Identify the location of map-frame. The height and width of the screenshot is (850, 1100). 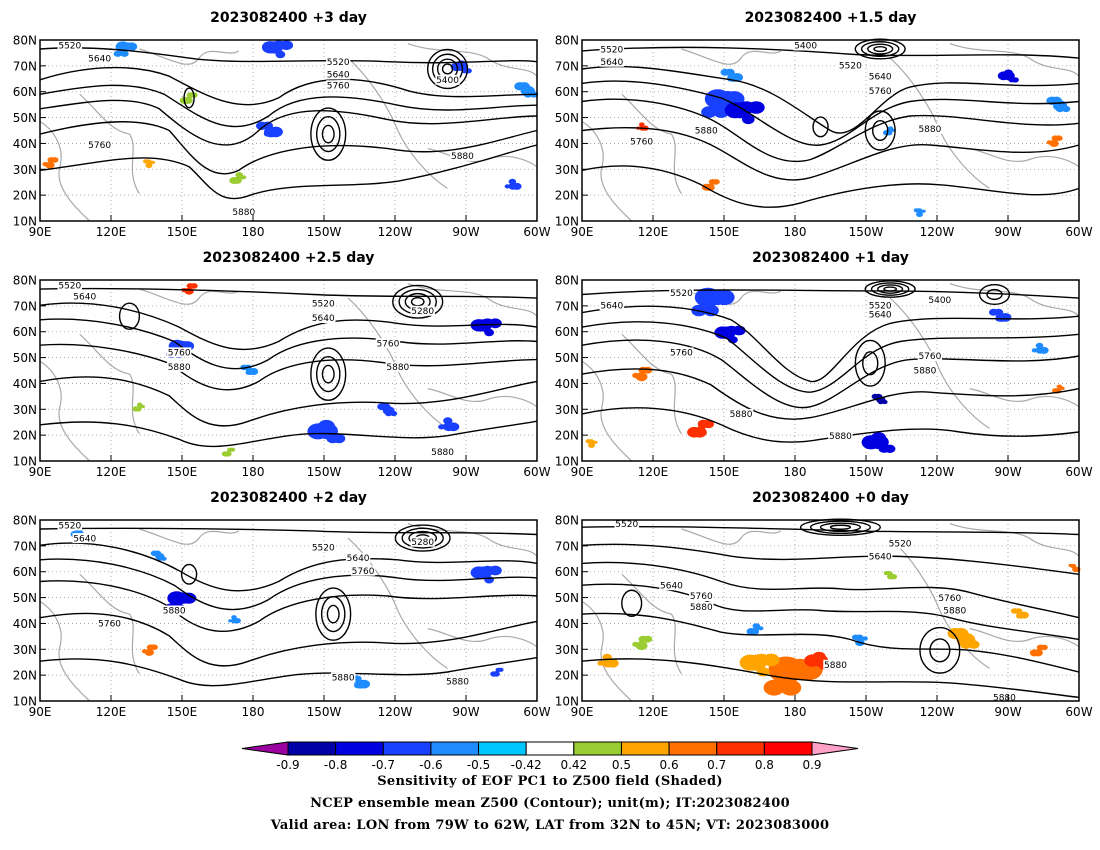
(830, 610).